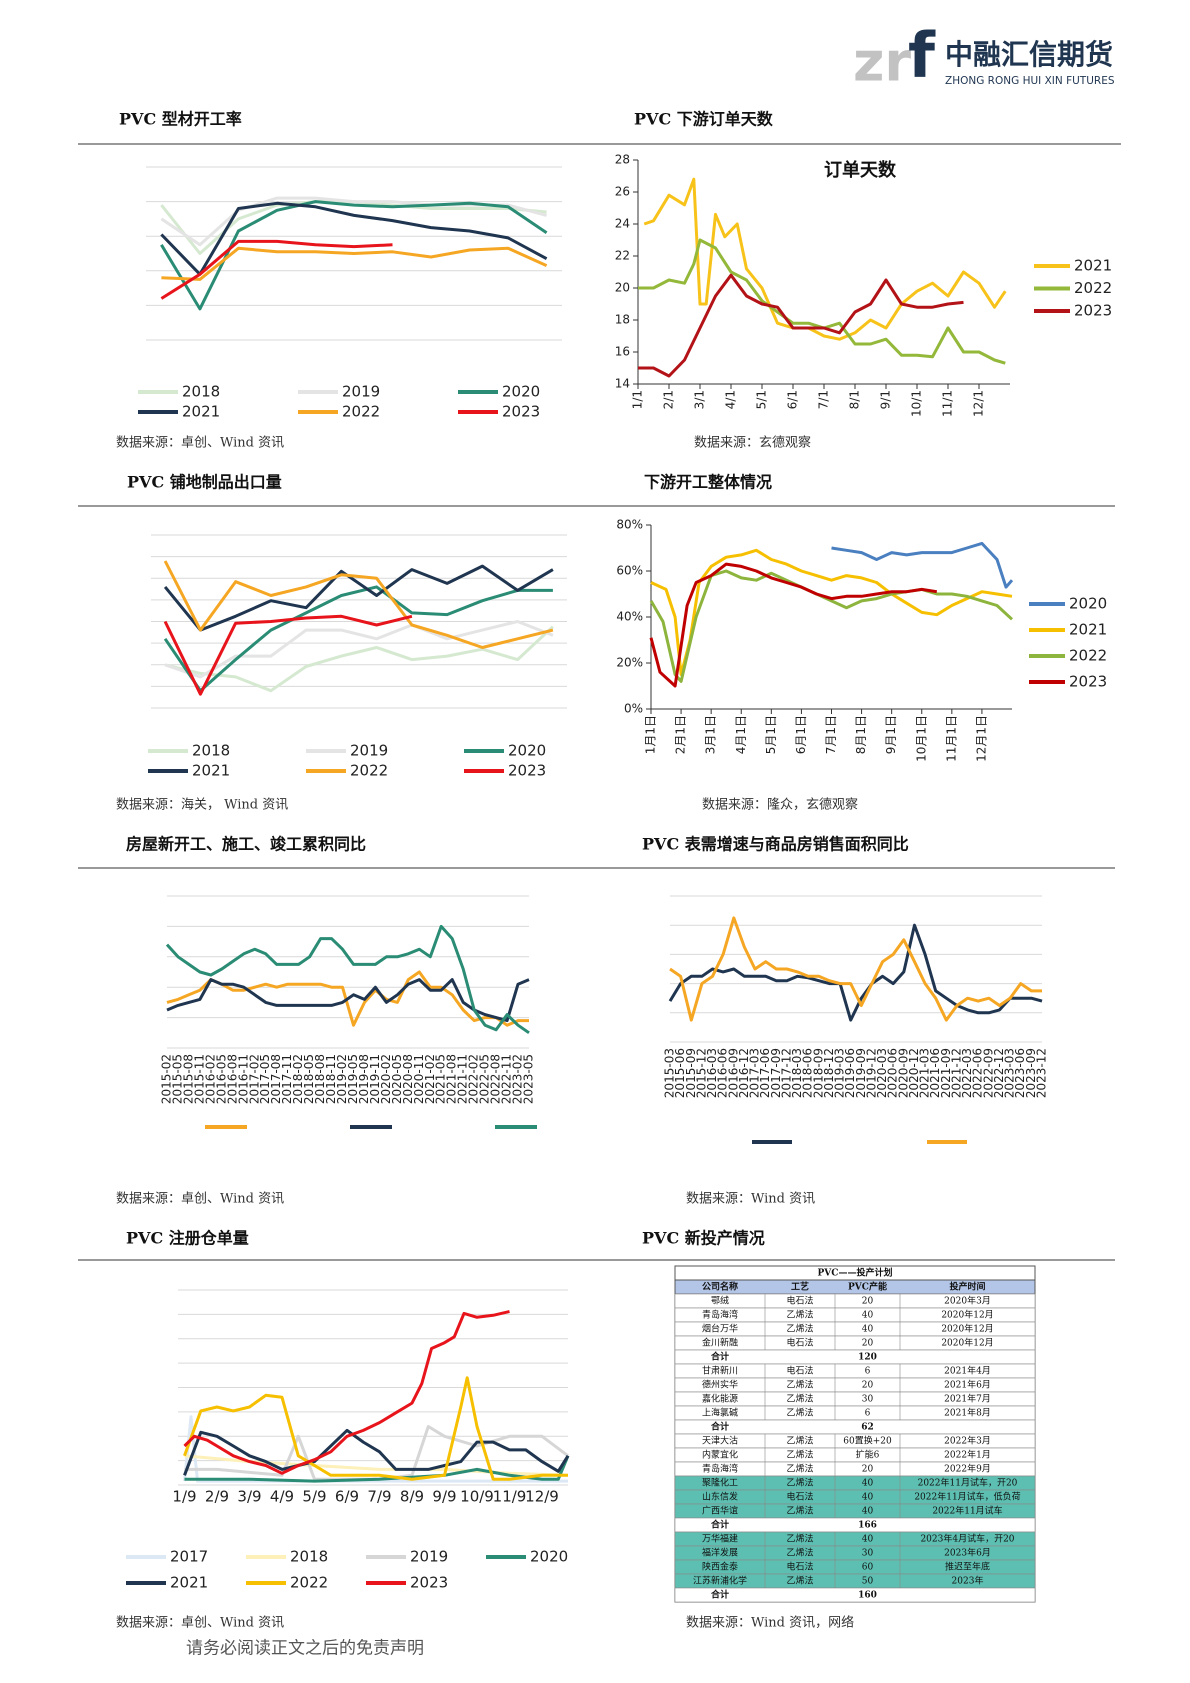 This screenshot has width=1190, height=1683. Describe the element at coordinates (750, 1199) in the screenshot. I see `source-note: 数据来源：Wind 资讯` at that location.